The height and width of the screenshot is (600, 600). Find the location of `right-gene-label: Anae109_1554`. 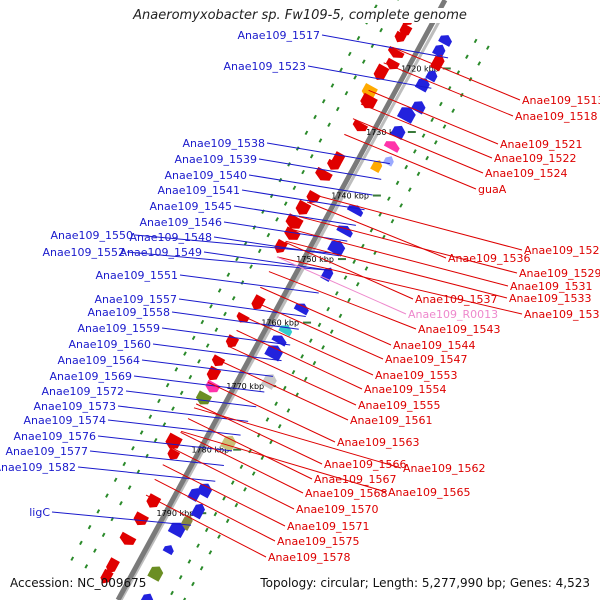

right-gene-label: Anae109_1554 is located at coordinates (405, 389).